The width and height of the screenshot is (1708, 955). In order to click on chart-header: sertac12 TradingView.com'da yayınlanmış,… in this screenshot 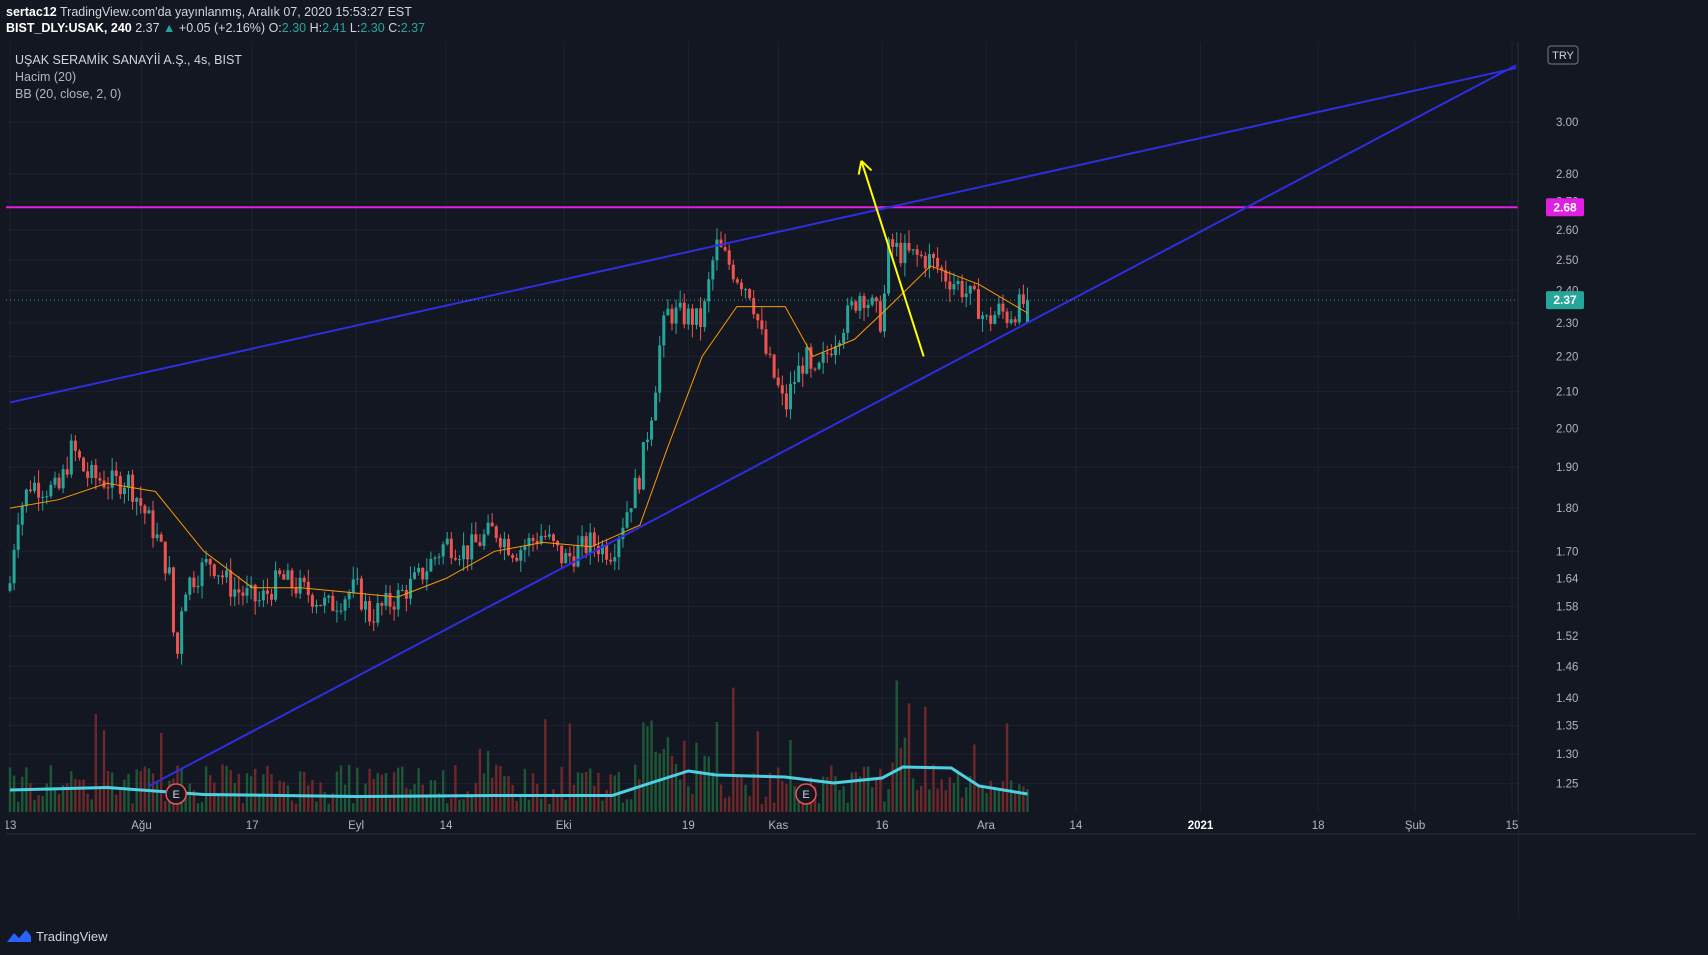, I will do `click(215, 20)`.